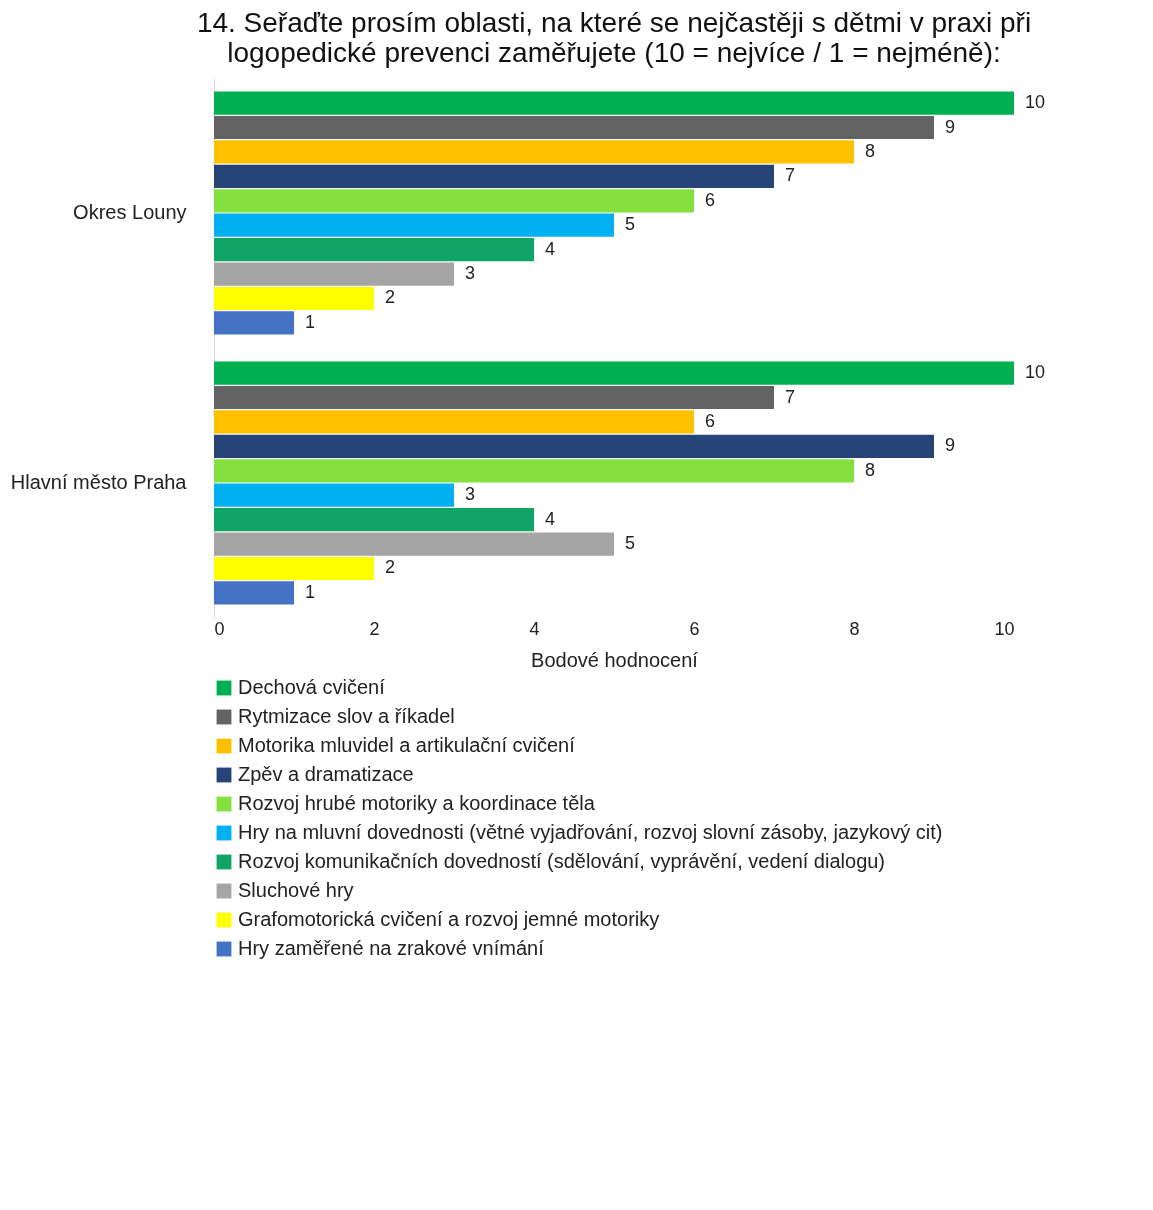 The height and width of the screenshot is (1210, 1153). What do you see at coordinates (296, 890) in the screenshot?
I see `legend-label: Sluchové hry` at bounding box center [296, 890].